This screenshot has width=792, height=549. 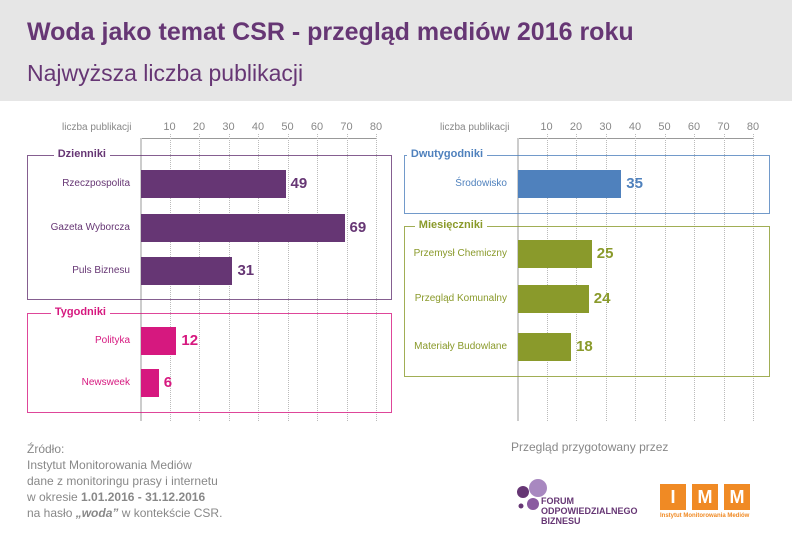 What do you see at coordinates (246, 270) in the screenshot?
I see `data-label: 31` at bounding box center [246, 270].